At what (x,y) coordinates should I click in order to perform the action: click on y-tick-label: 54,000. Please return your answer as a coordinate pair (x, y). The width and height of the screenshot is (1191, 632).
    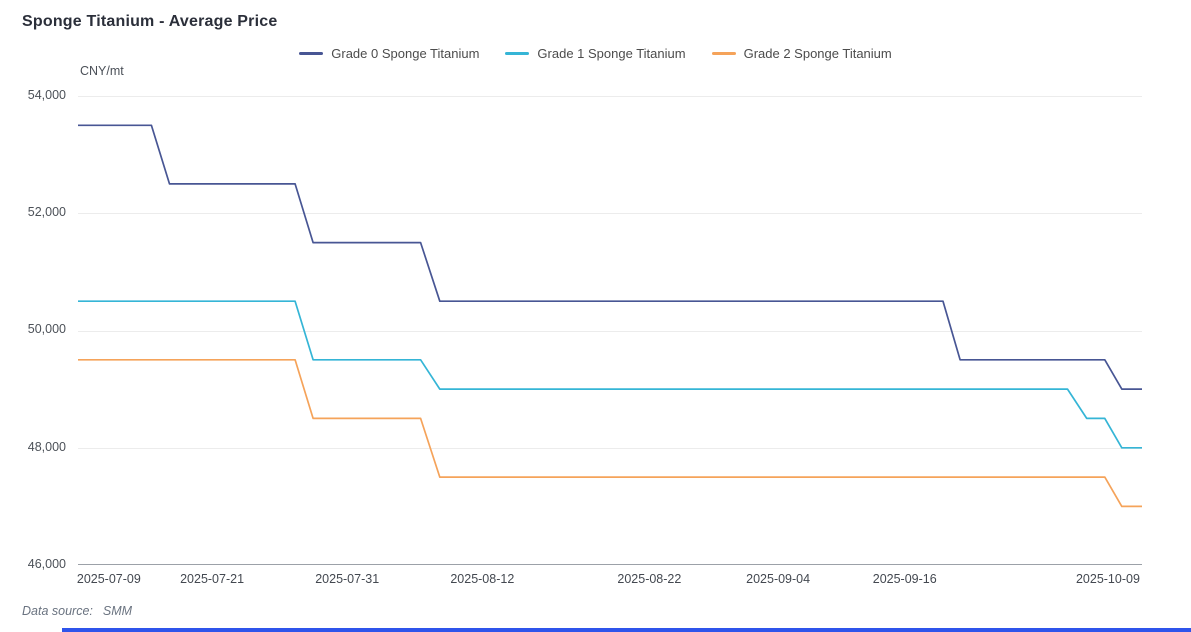
    Looking at the image, I should click on (46, 95).